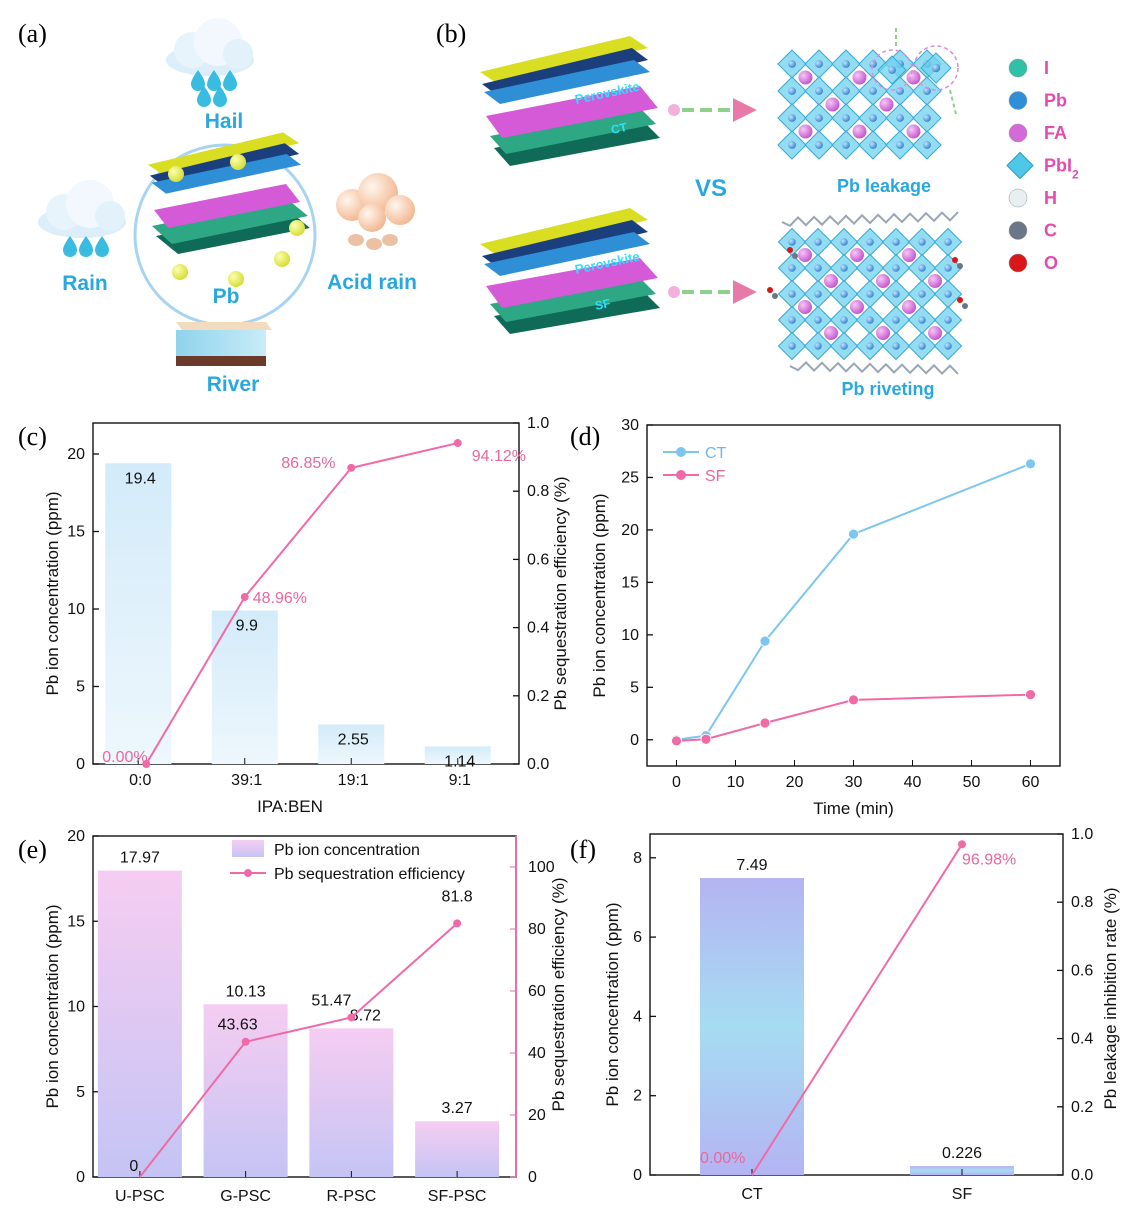  Describe the element at coordinates (353, 739) in the screenshot. I see `bar-value-label: 2.55` at that location.